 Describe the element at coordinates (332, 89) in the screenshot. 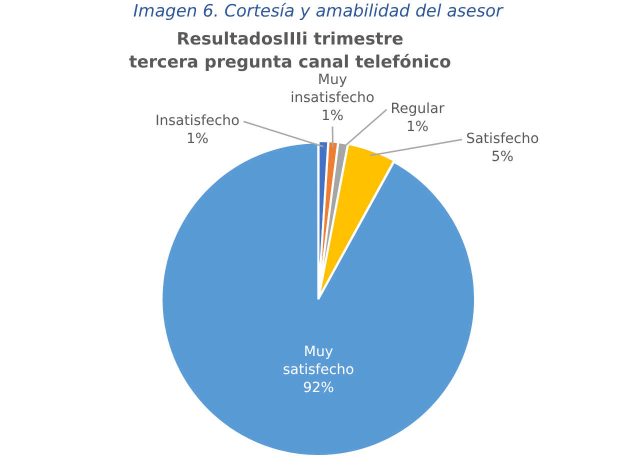

I see `slice-label: Muy insatisfecho` at that location.